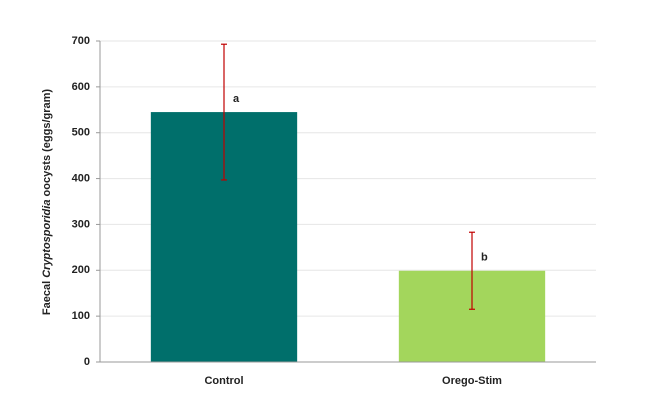 The height and width of the screenshot is (408, 651). I want to click on y-tick-label: 700, so click(81, 41).